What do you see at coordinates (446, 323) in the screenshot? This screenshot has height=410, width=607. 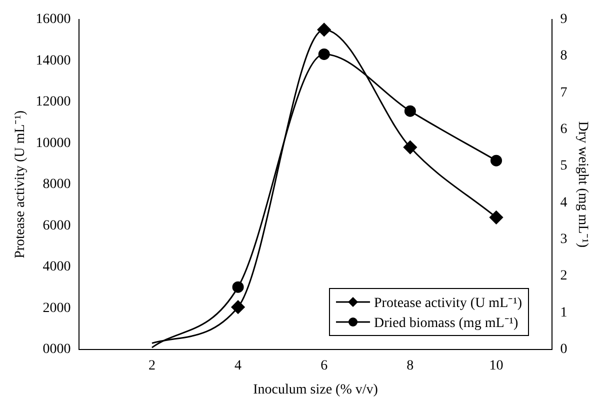 I see `legend-label: Dried biomass (mg mL⁻¹)` at bounding box center [446, 323].